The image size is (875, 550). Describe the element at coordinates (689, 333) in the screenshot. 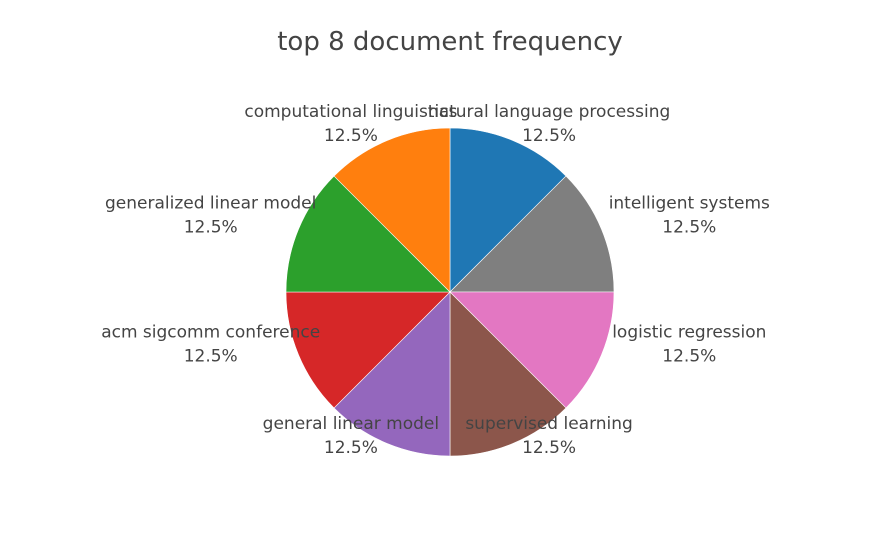

I see `slice-label-name: logistic regression` at that location.